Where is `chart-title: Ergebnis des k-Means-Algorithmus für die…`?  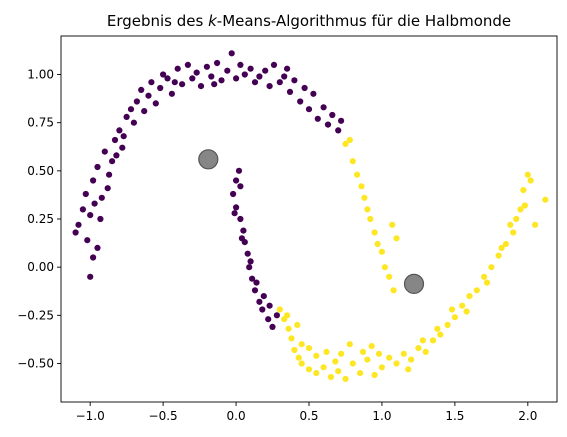
chart-title: Ergebnis des k-Means-Algorithmus für die… is located at coordinates (309, 21).